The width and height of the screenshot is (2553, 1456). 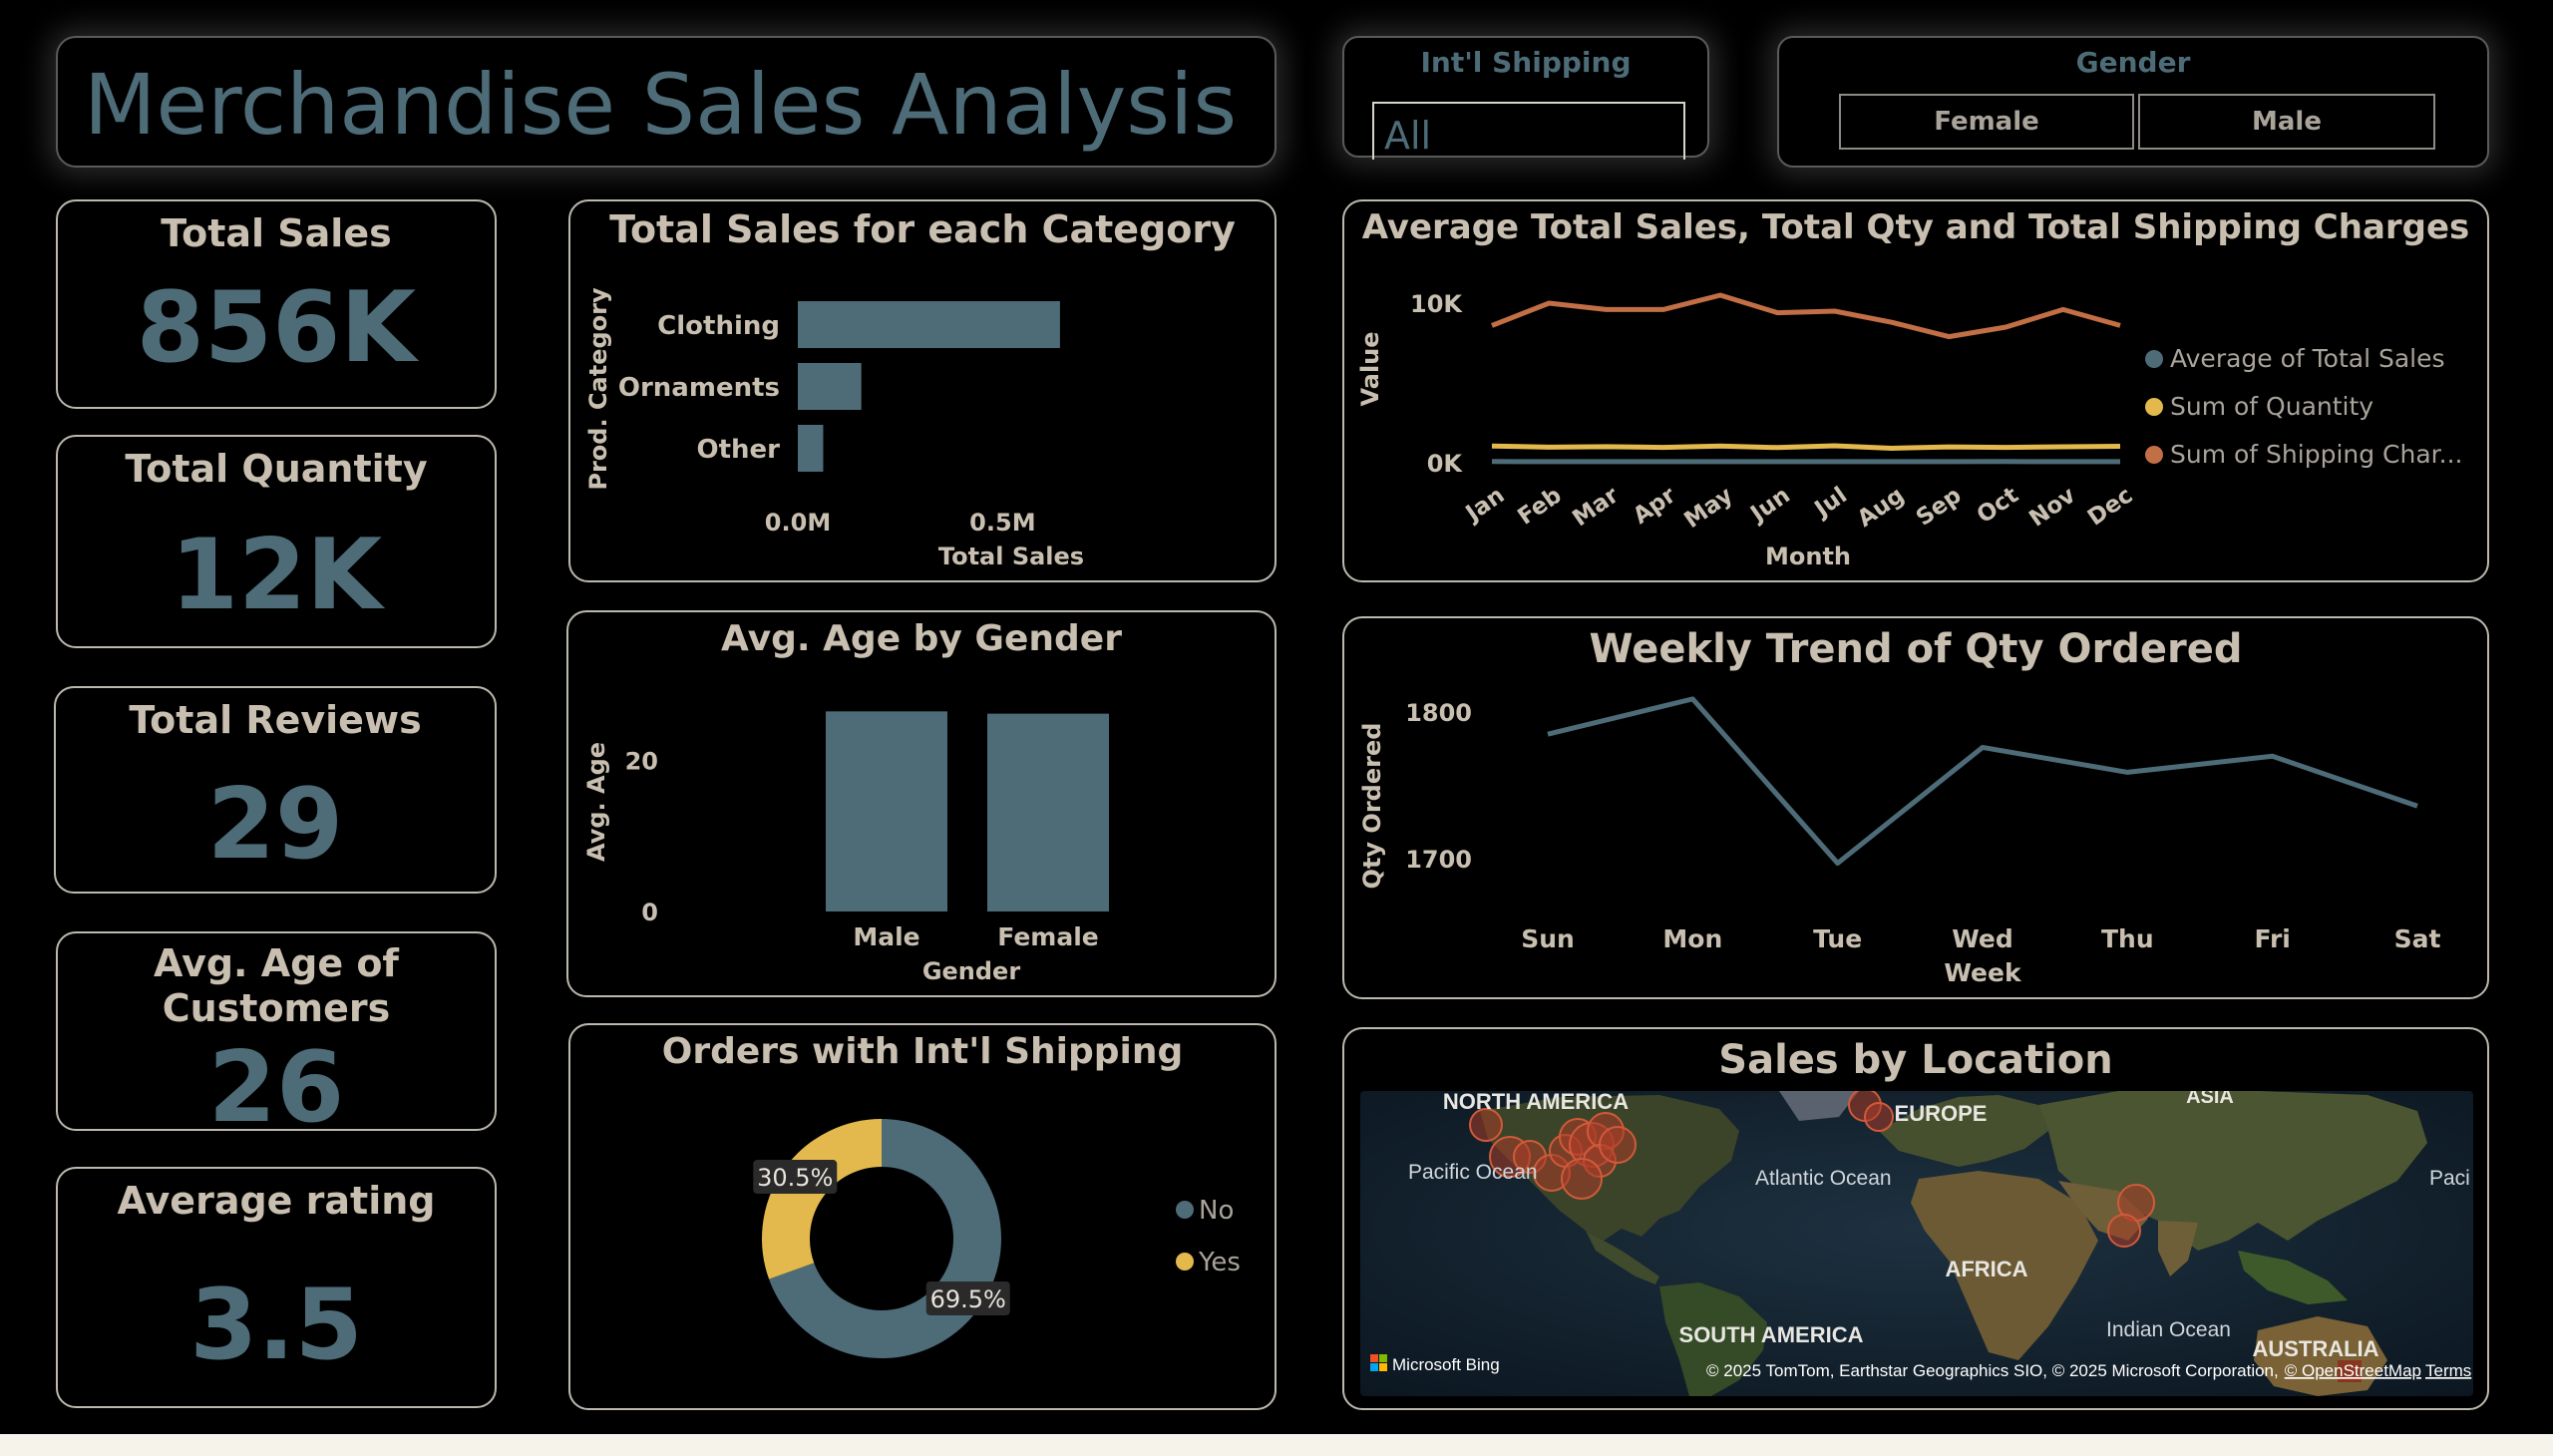 I want to click on monthly-y-tick: 0K, so click(x=1445, y=464).